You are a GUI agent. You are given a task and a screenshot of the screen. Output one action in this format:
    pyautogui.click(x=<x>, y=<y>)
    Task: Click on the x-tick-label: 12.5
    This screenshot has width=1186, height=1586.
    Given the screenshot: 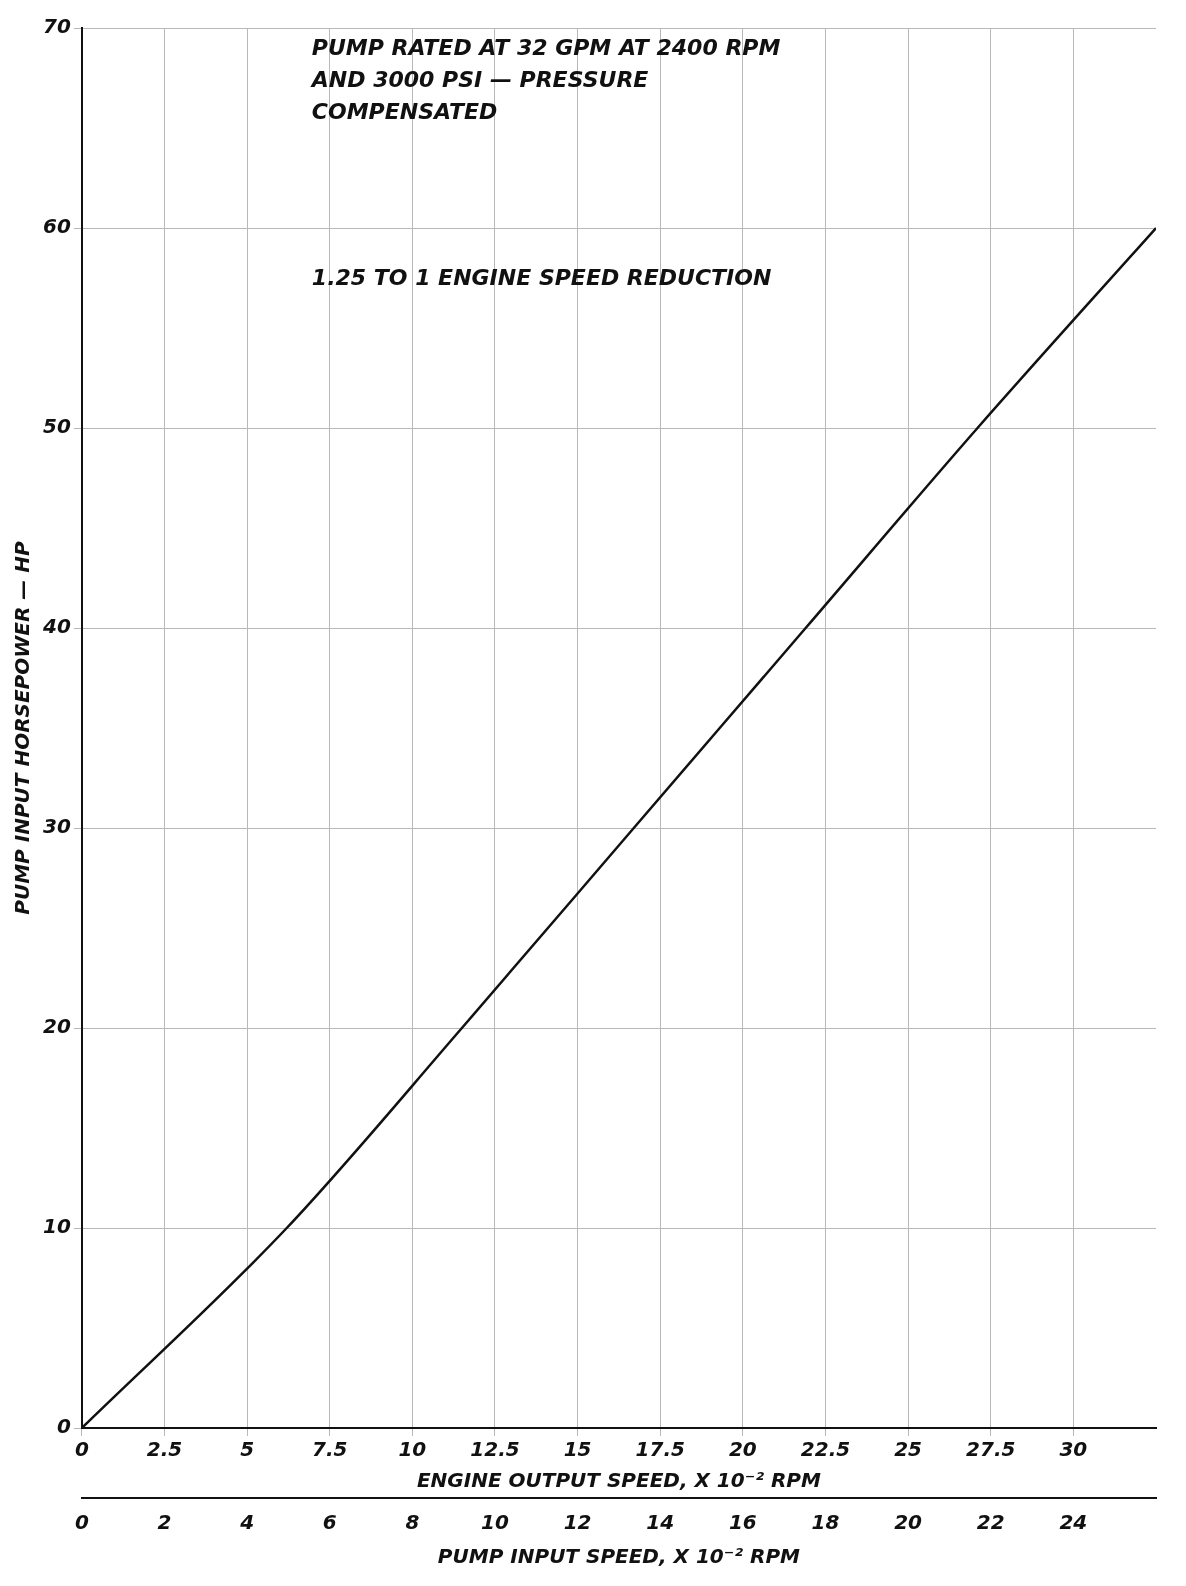 What is the action you would take?
    pyautogui.click(x=495, y=1449)
    